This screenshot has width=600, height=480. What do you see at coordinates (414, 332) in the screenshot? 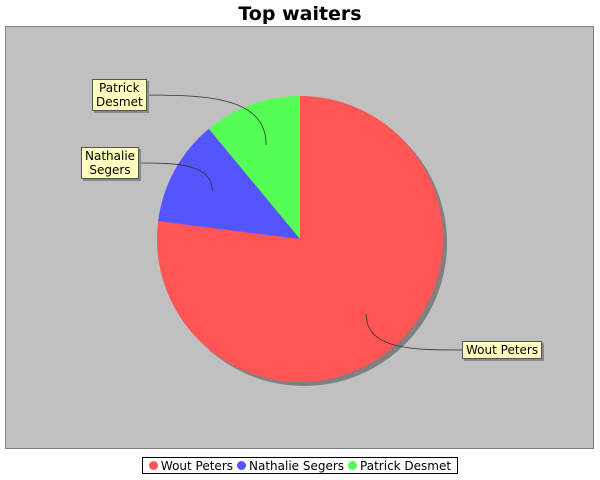
I see `leader-line-wout-peters` at bounding box center [414, 332].